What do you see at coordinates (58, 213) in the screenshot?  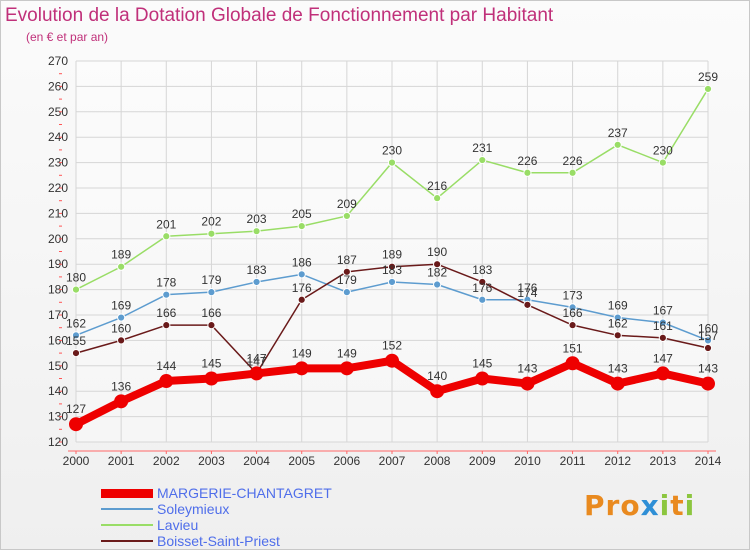 I see `y-tick-label: 210` at bounding box center [58, 213].